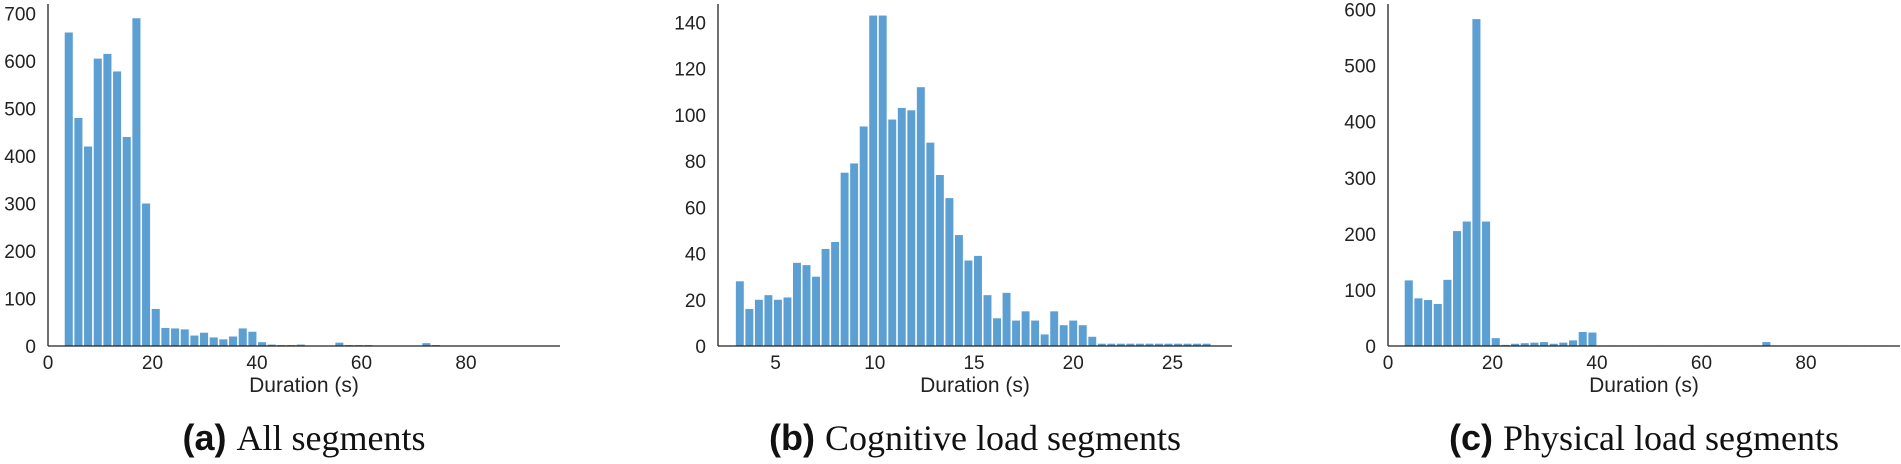 Image resolution: width=1901 pixels, height=464 pixels. What do you see at coordinates (1360, 291) in the screenshot?
I see `y-tick-label-c-1: 100` at bounding box center [1360, 291].